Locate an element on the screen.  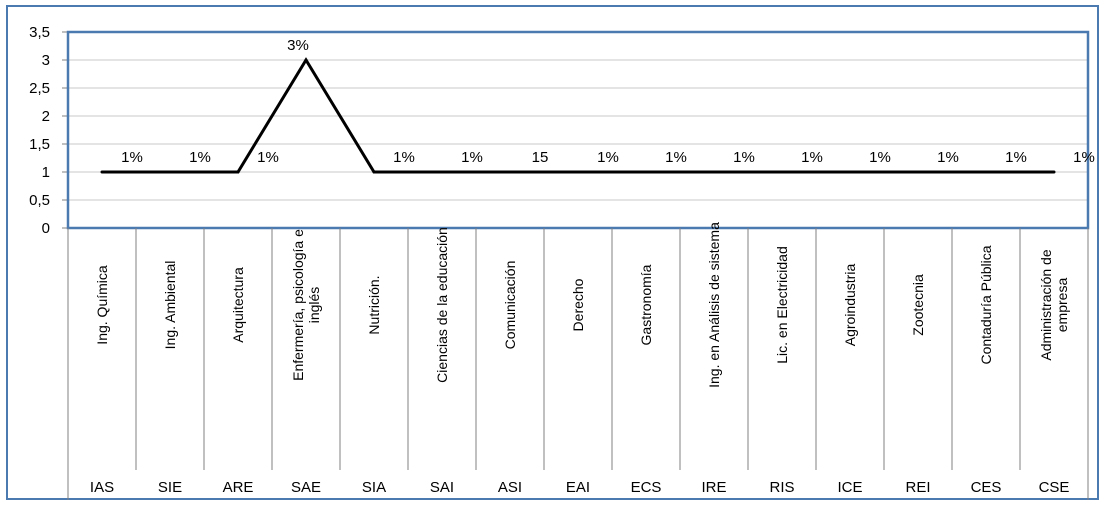
y-tick-label: 0 is located at coordinates (46, 228).